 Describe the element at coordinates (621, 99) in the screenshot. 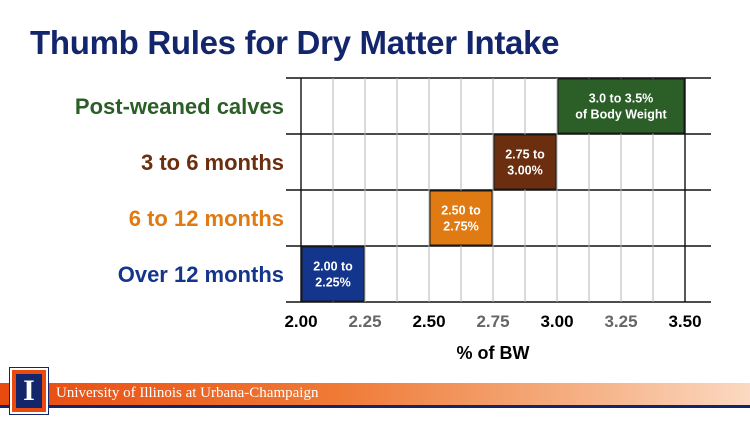

I see `range-bar-label: 3.0 to 3.5%` at that location.